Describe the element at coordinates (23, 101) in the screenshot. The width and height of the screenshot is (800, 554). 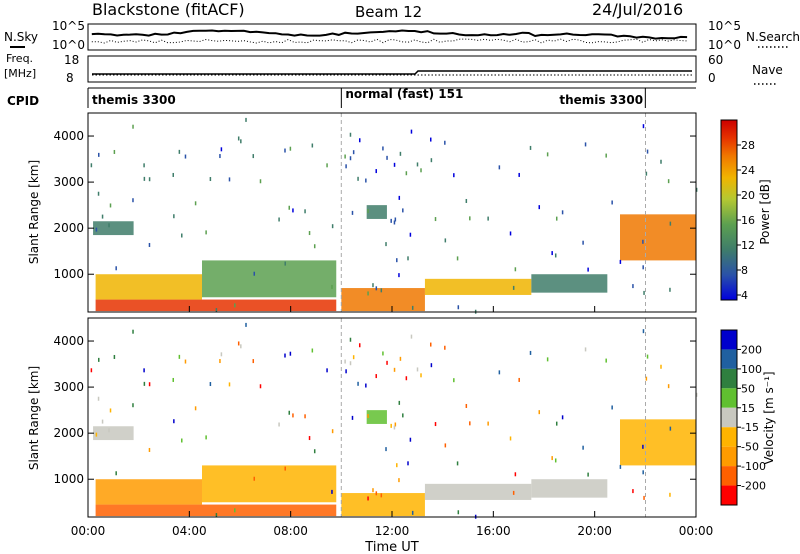
I see `cpid-label: CPID` at that location.